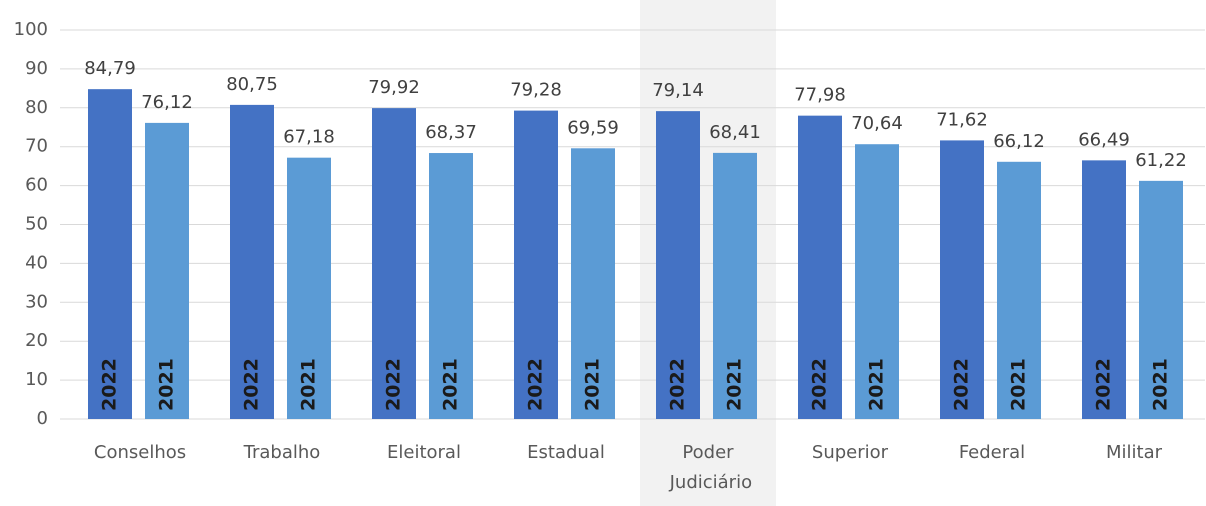  I want to click on y-tick-label: 60, so click(36, 185).